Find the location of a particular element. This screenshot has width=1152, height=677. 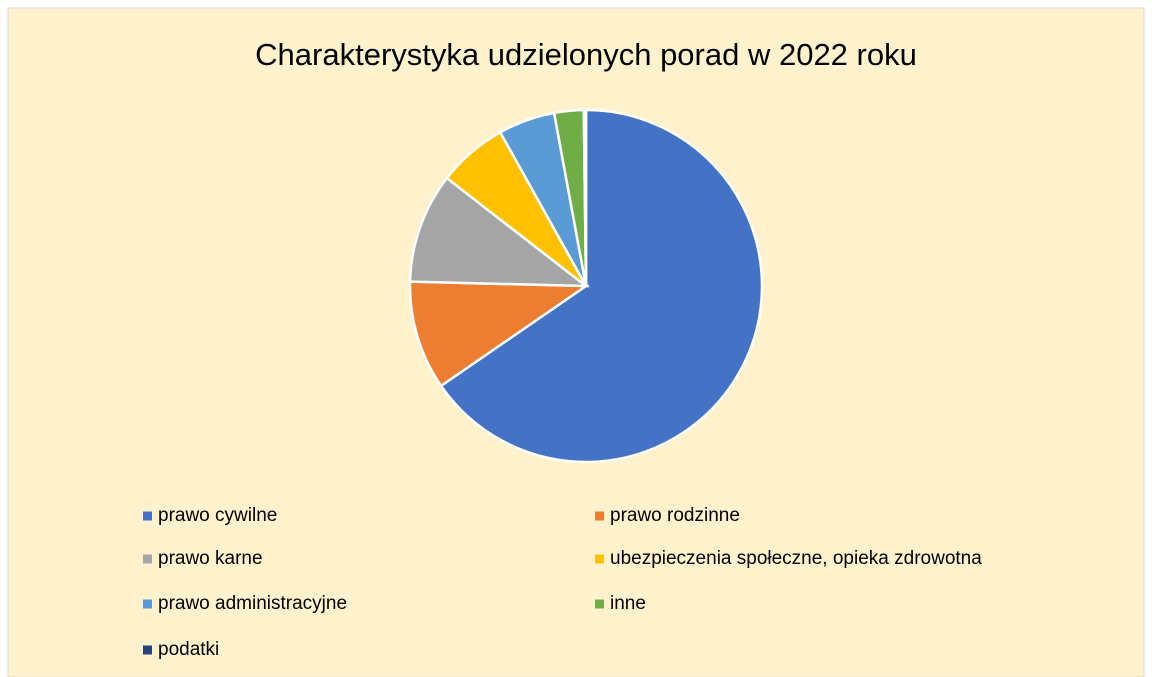

legend-label: prawo cywilne is located at coordinates (217, 515).